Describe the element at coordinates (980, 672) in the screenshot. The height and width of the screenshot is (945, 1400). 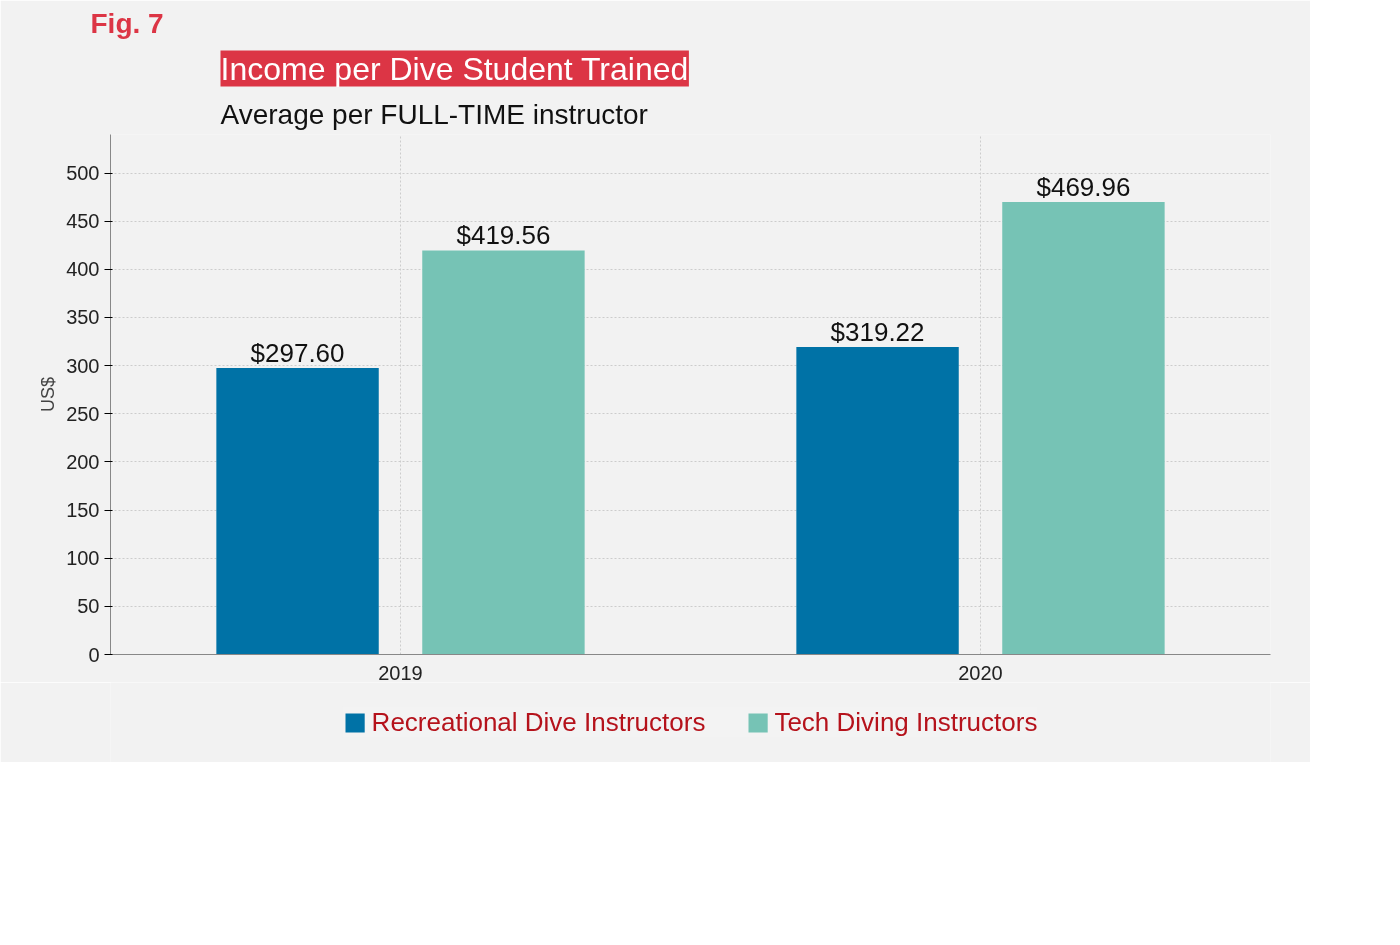
I see `x-tick-label: 2020` at that location.